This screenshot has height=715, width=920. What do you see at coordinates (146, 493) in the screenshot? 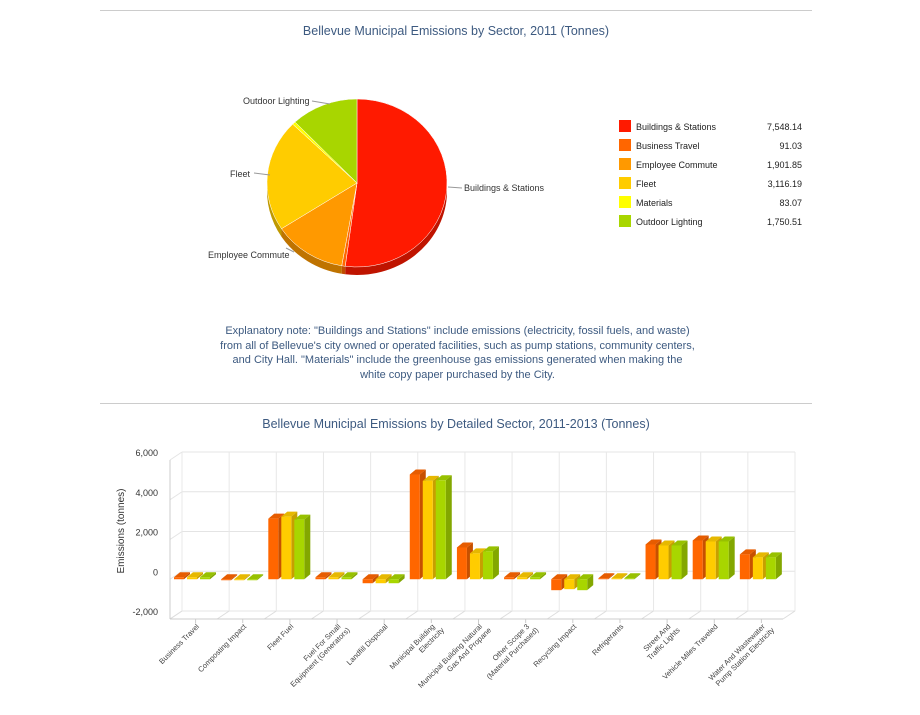
I see `y-tick-label: 4,000` at bounding box center [146, 493].